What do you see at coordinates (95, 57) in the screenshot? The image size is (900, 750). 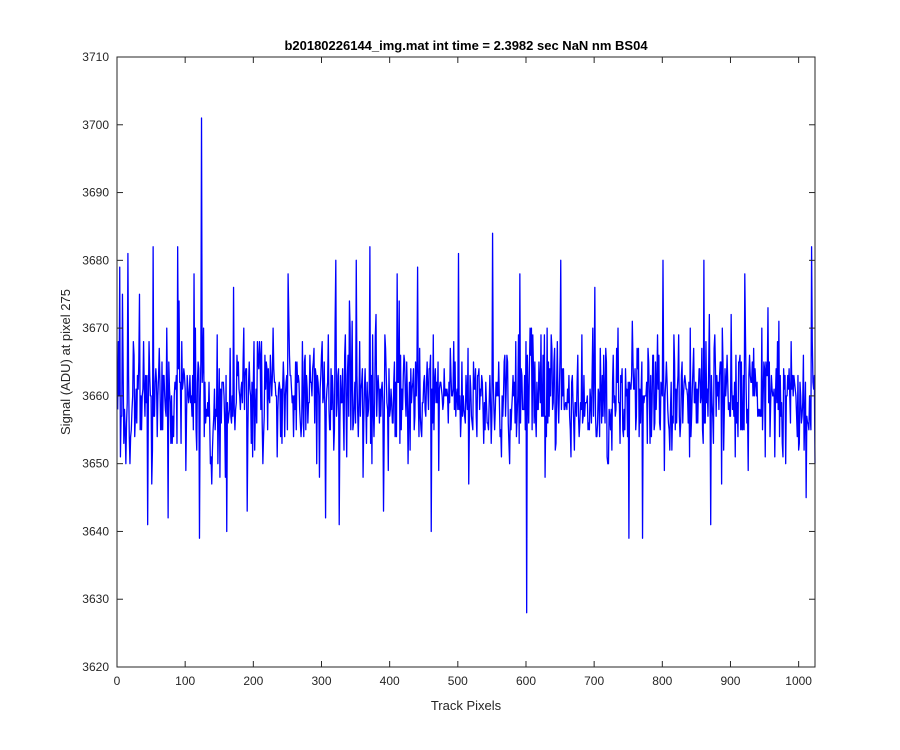 I see `y-tick-label: 3710` at bounding box center [95, 57].